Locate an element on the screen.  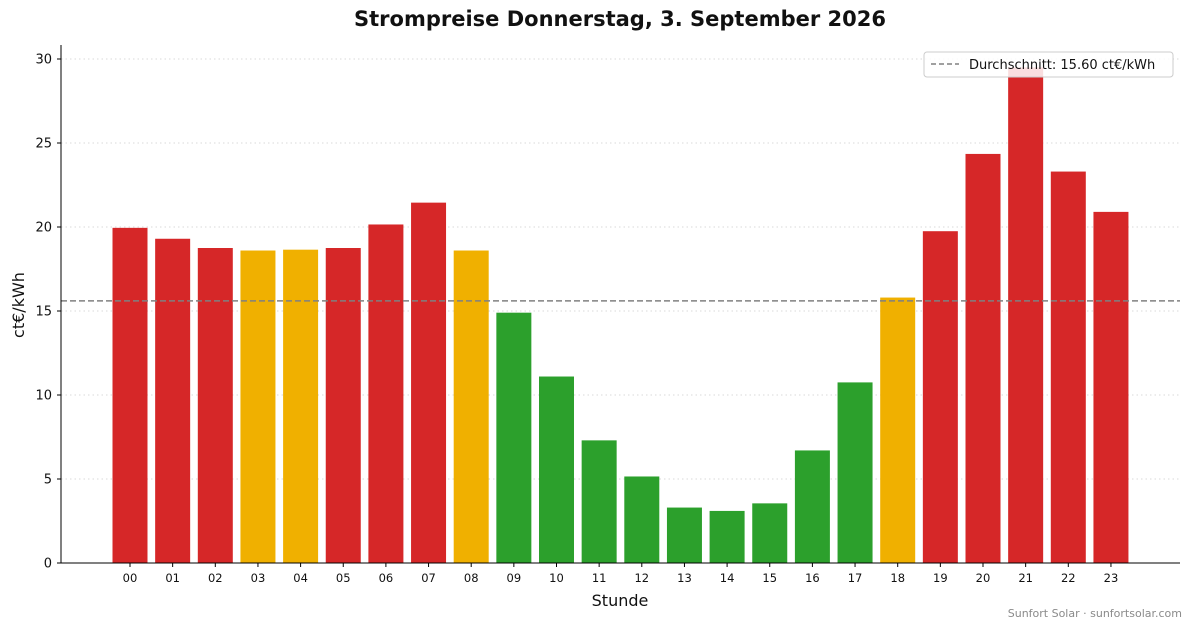
legend: Durchschnitt: 15.60 ct€/kWh is located at coordinates (1048, 64).